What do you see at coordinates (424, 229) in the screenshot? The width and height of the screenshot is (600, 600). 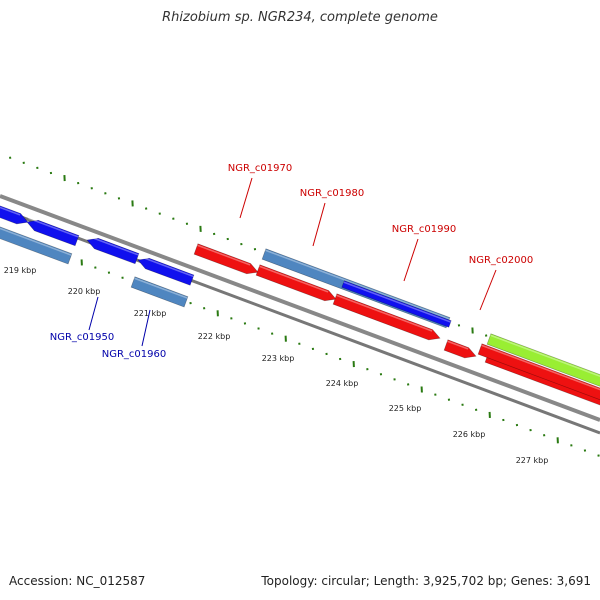 I see `gene-label: NGR_c01990` at bounding box center [424, 229].